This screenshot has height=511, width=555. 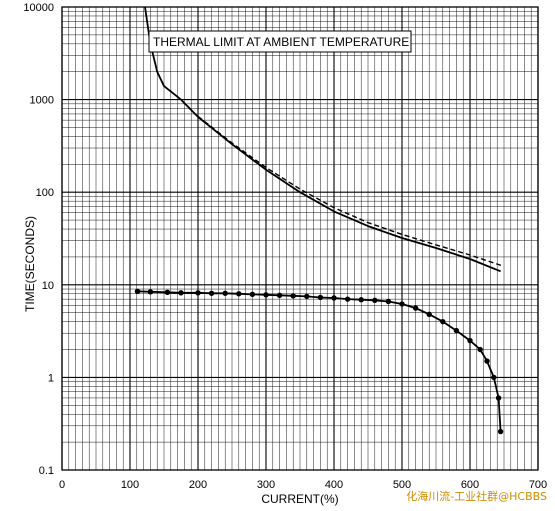 I want to click on y-tick-label: 100, so click(x=45, y=193).